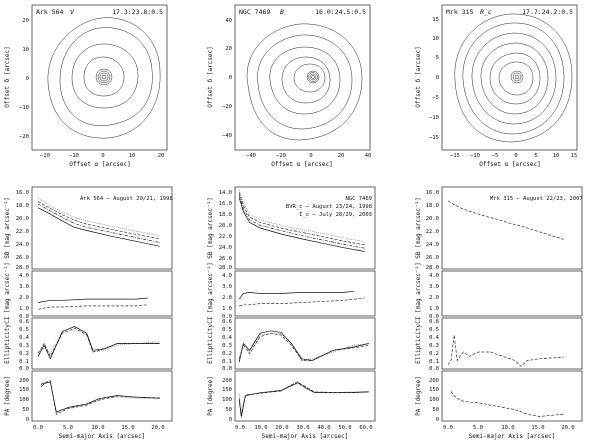  Describe the element at coordinates (24, 296) in the screenshot. I see `ci-ticks: 4.0 3.0 2.0 1.0 0.0` at that location.